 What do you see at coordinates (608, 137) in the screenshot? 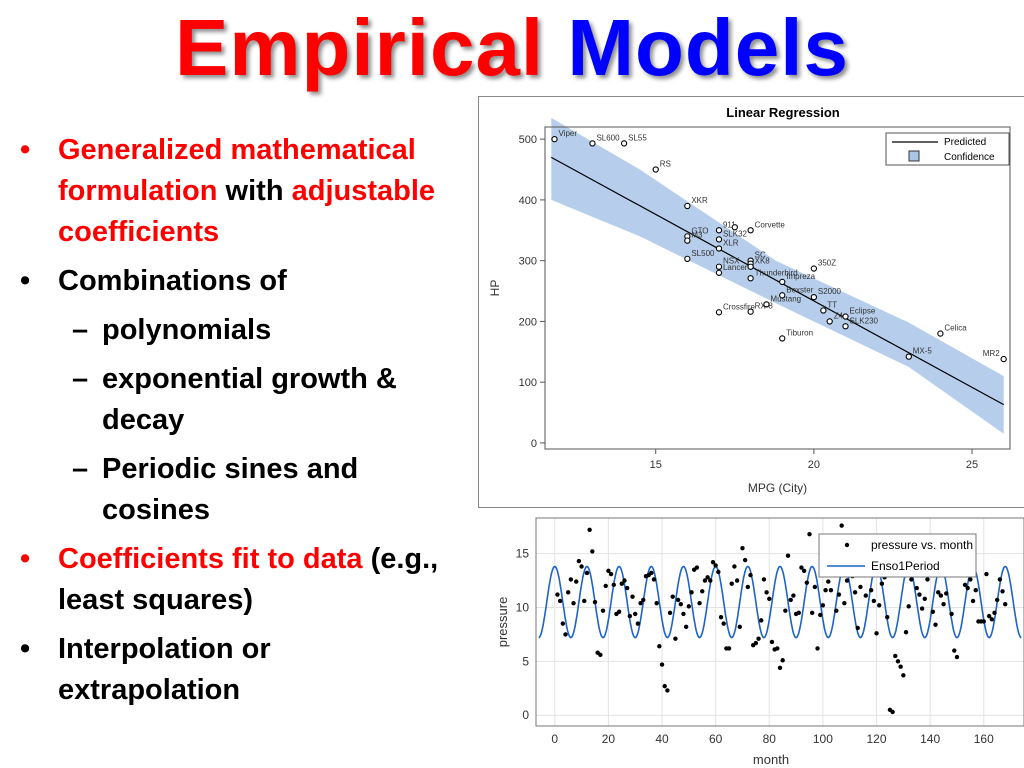
I see `point-label: SL600` at bounding box center [608, 137].